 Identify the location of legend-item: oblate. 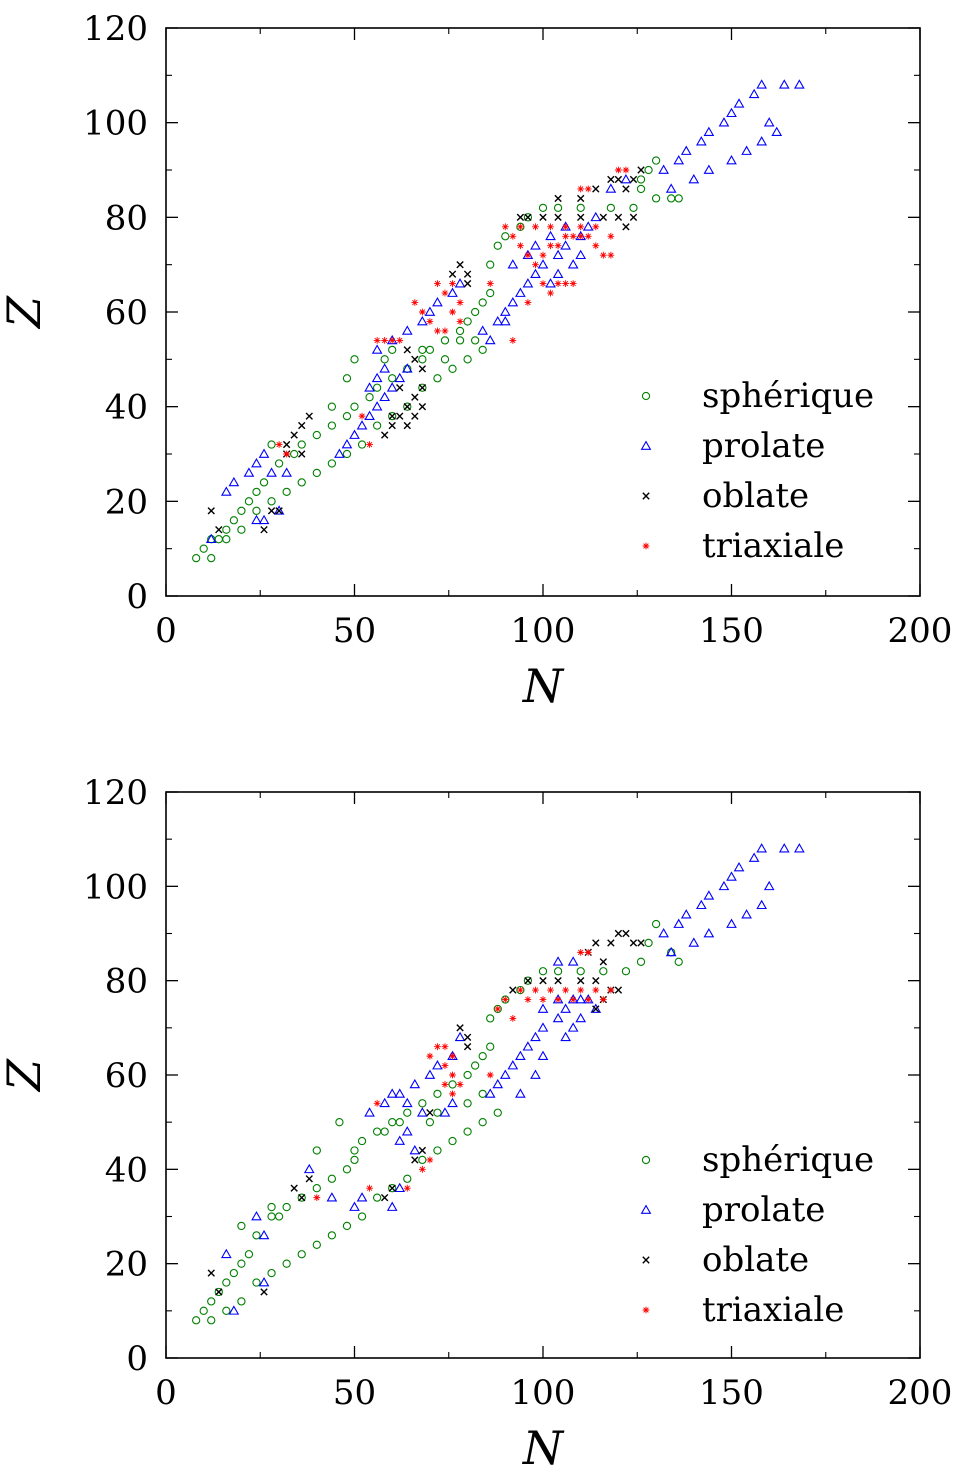
(725, 1260).